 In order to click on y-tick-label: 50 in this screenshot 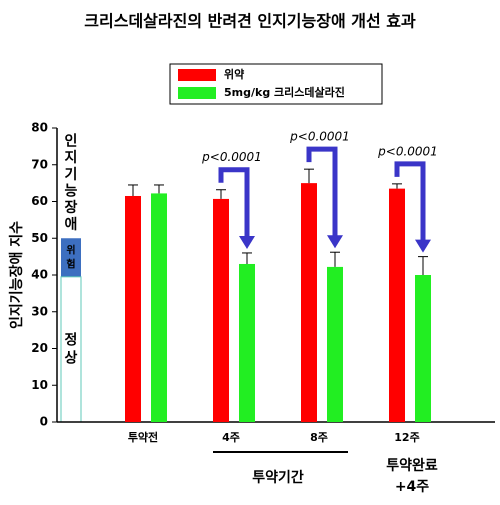, I will do `click(39, 238)`.